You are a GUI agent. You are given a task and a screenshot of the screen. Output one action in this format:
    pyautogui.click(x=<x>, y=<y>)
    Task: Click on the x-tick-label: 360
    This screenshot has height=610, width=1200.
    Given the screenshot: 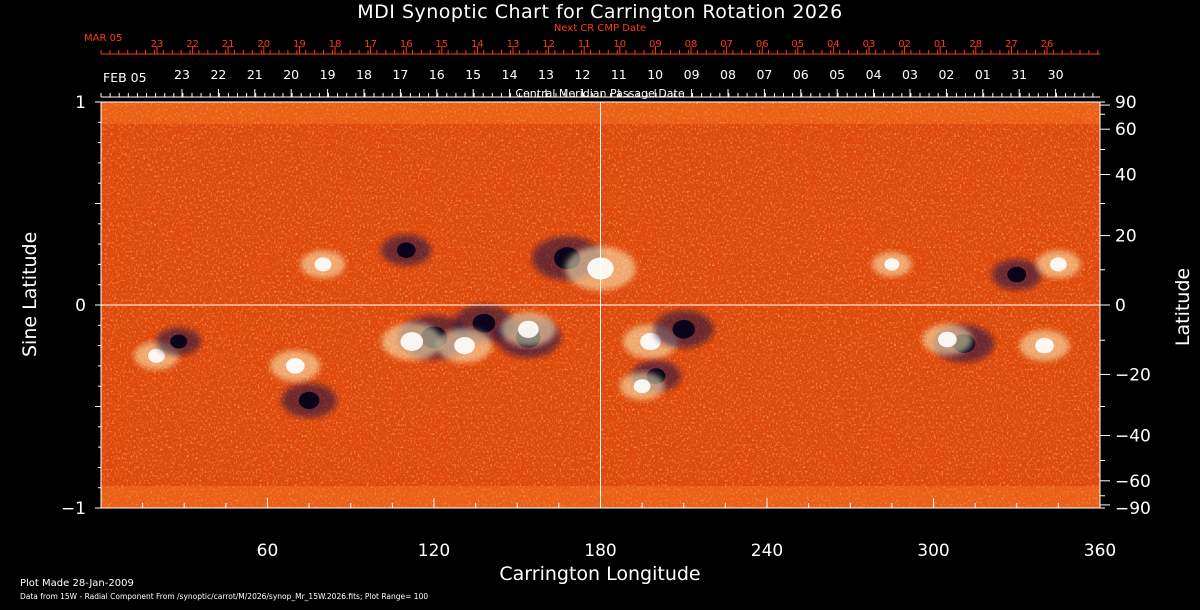 What is the action you would take?
    pyautogui.click(x=1100, y=551)
    